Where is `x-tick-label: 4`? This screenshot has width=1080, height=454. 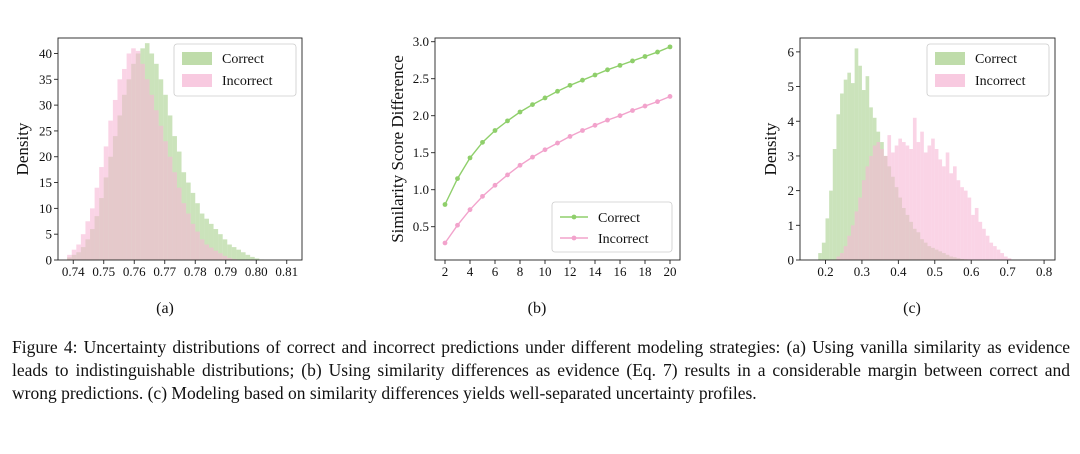 x-tick-label: 4 is located at coordinates (470, 271).